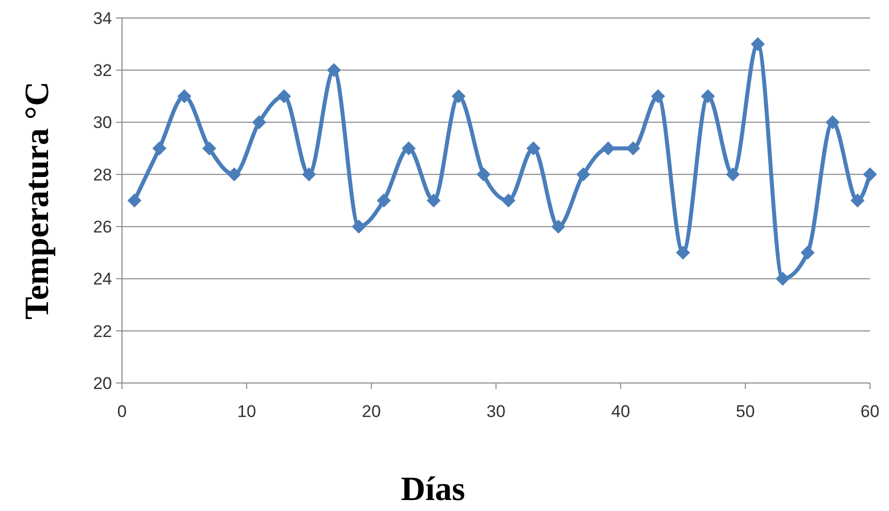 This screenshot has height=511, width=889. Describe the element at coordinates (102, 331) in the screenshot. I see `y-tick-label: 22` at that location.